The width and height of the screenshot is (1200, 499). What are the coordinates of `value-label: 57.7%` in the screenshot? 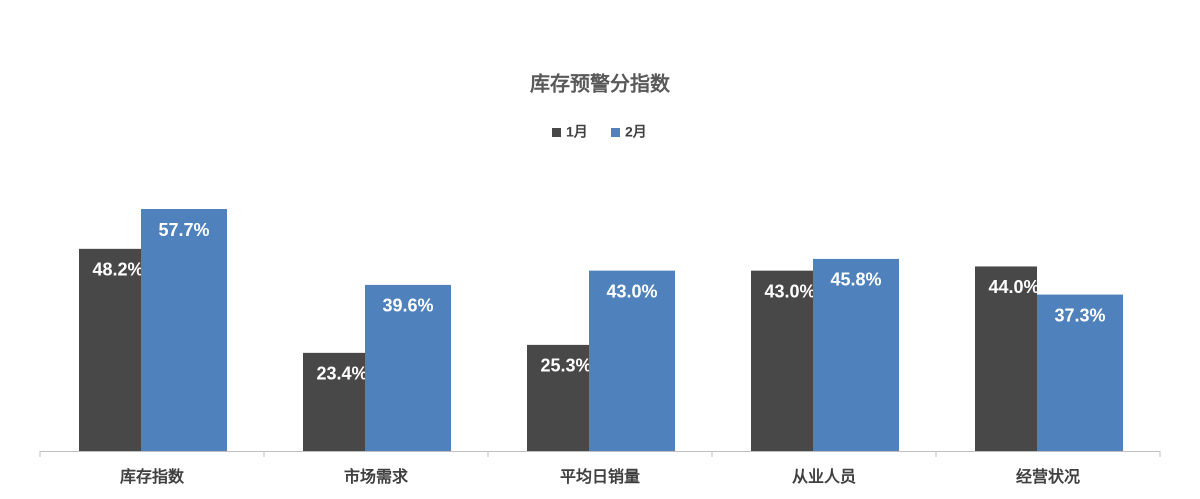 It's located at (183, 230).